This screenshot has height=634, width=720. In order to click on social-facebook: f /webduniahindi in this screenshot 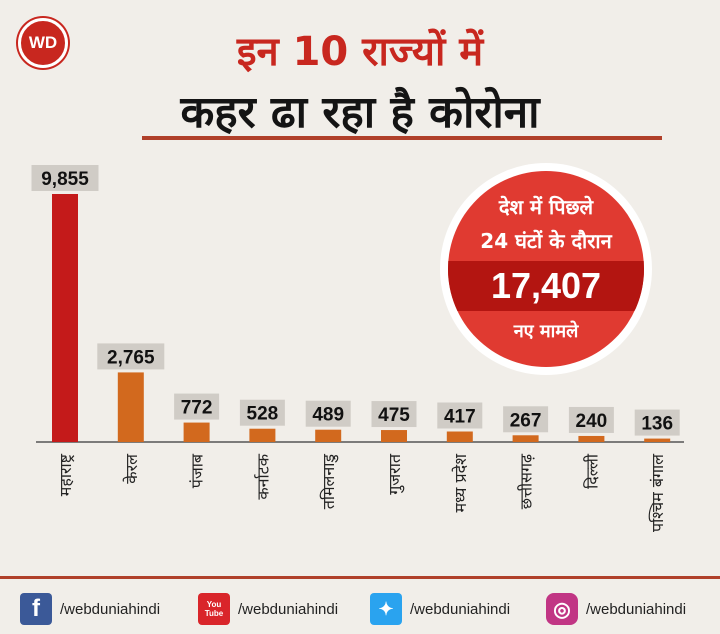, I will do `click(90, 609)`.